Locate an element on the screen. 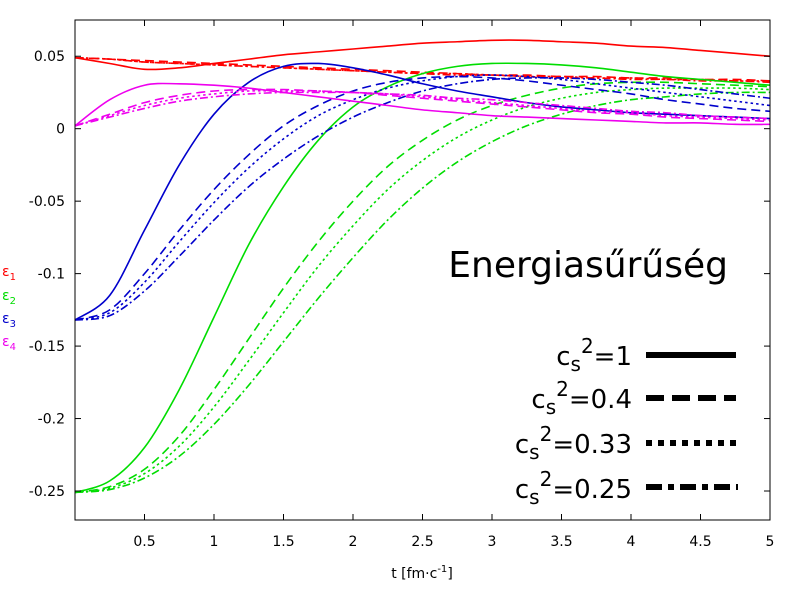 The height and width of the screenshot is (600, 800). y-label-eps2: ε2 is located at coordinates (9, 297).